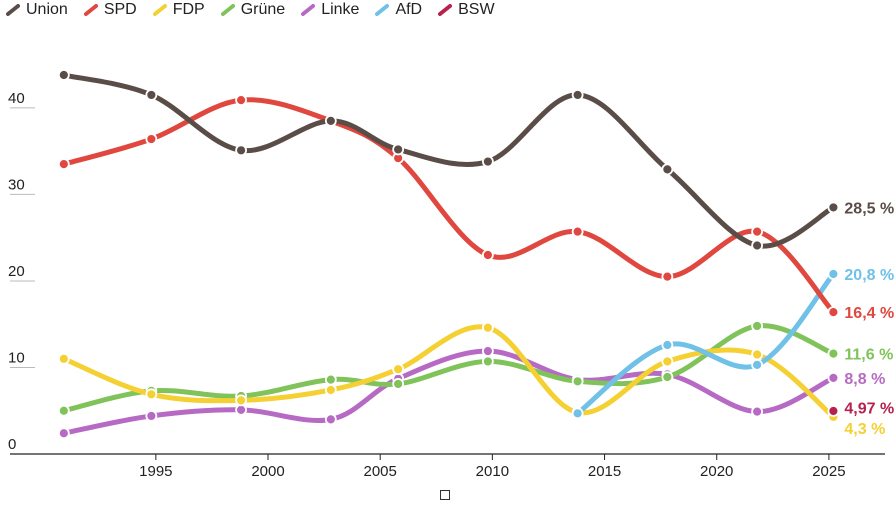 This screenshot has width=894, height=506. I want to click on legend-item-grüne: Grüne, so click(253, 10).